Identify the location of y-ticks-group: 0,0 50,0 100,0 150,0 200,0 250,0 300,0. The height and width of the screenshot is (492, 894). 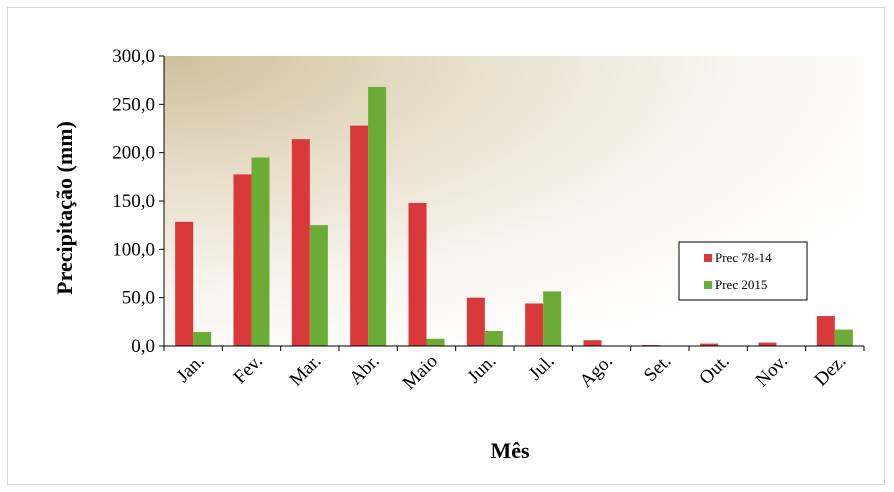
(138, 201).